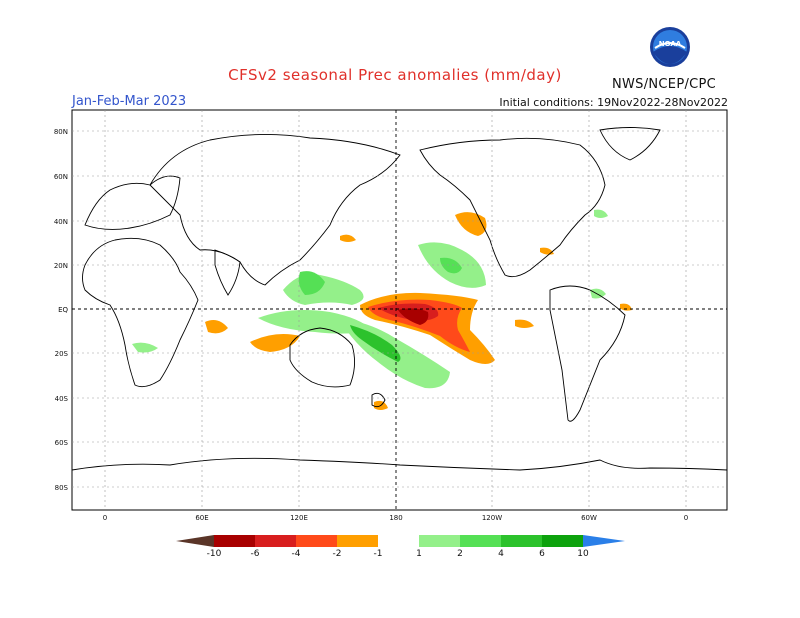  What do you see at coordinates (395, 518) in the screenshot?
I see `lon-label: 180` at bounding box center [395, 518].